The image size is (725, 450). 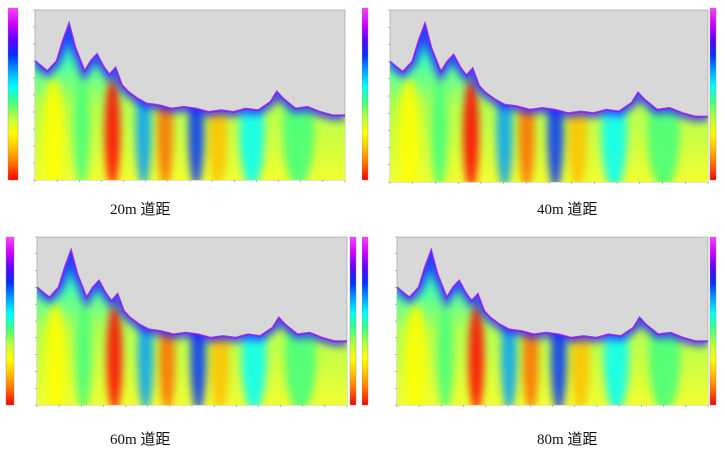 I want to click on caption-40m: 40m 道距, so click(x=567, y=210).